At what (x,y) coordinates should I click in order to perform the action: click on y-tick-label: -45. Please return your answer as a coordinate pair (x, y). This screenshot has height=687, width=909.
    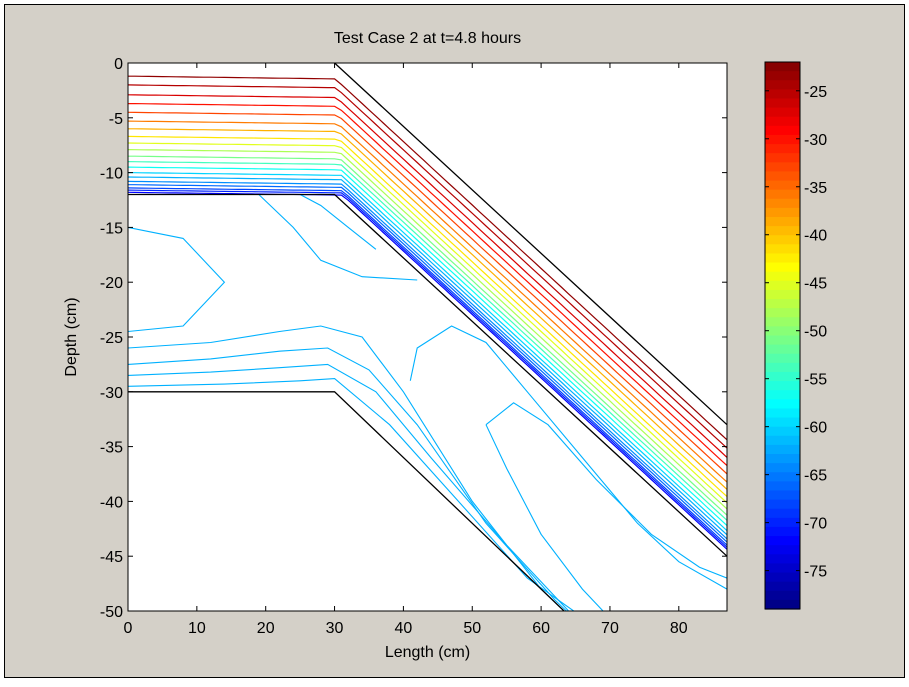
    Looking at the image, I should click on (111, 557).